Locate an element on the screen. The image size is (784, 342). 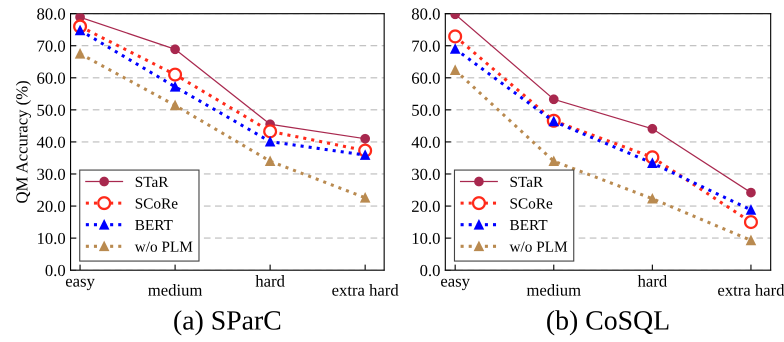
text: (b) CoSQL is located at coordinates (607, 323).